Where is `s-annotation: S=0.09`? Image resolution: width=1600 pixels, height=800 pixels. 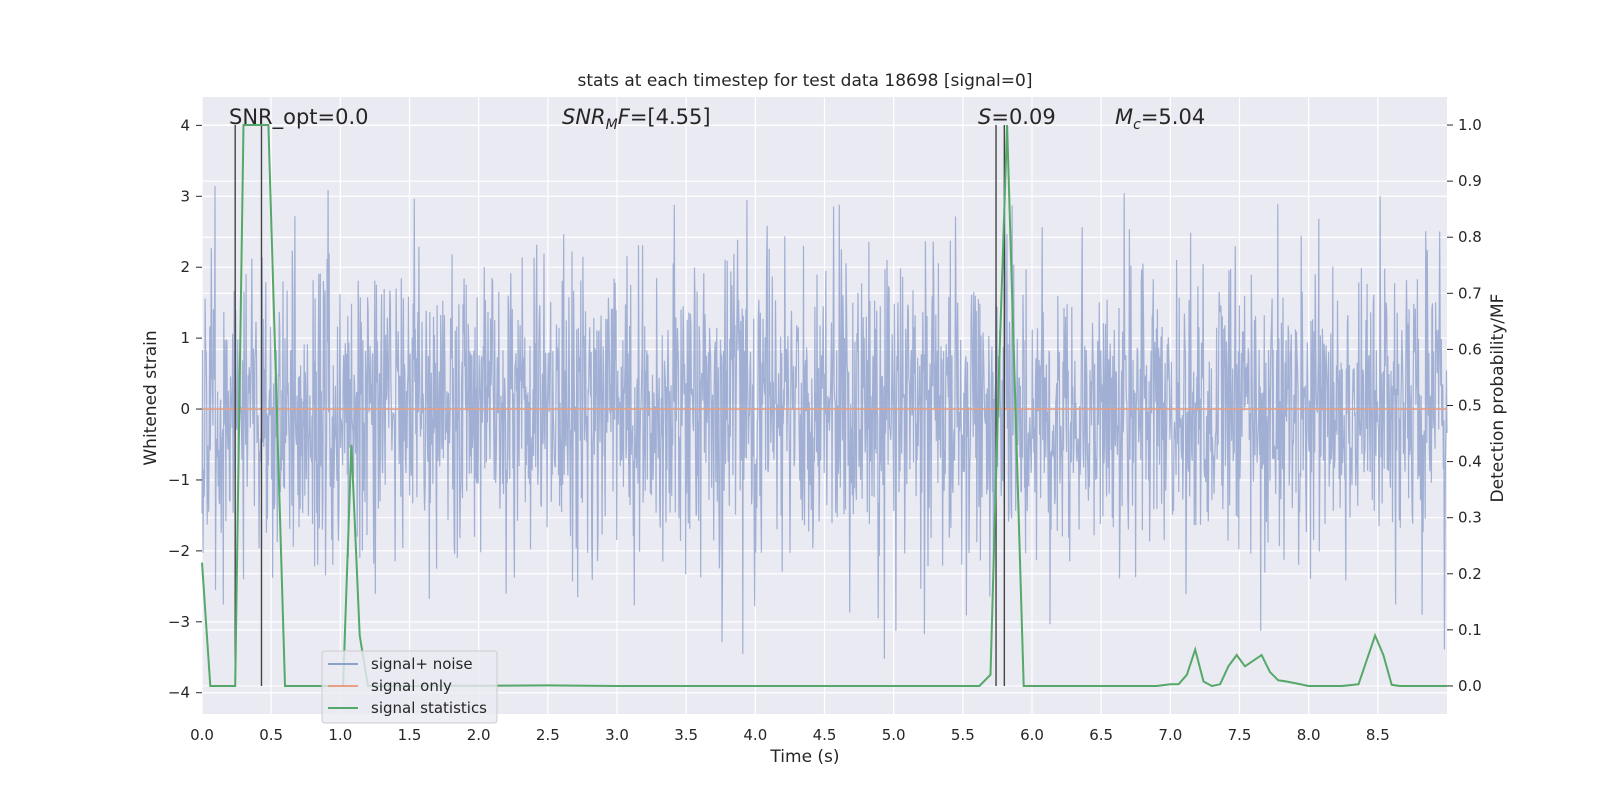
s-annotation: S=0.09 is located at coordinates (1017, 117).